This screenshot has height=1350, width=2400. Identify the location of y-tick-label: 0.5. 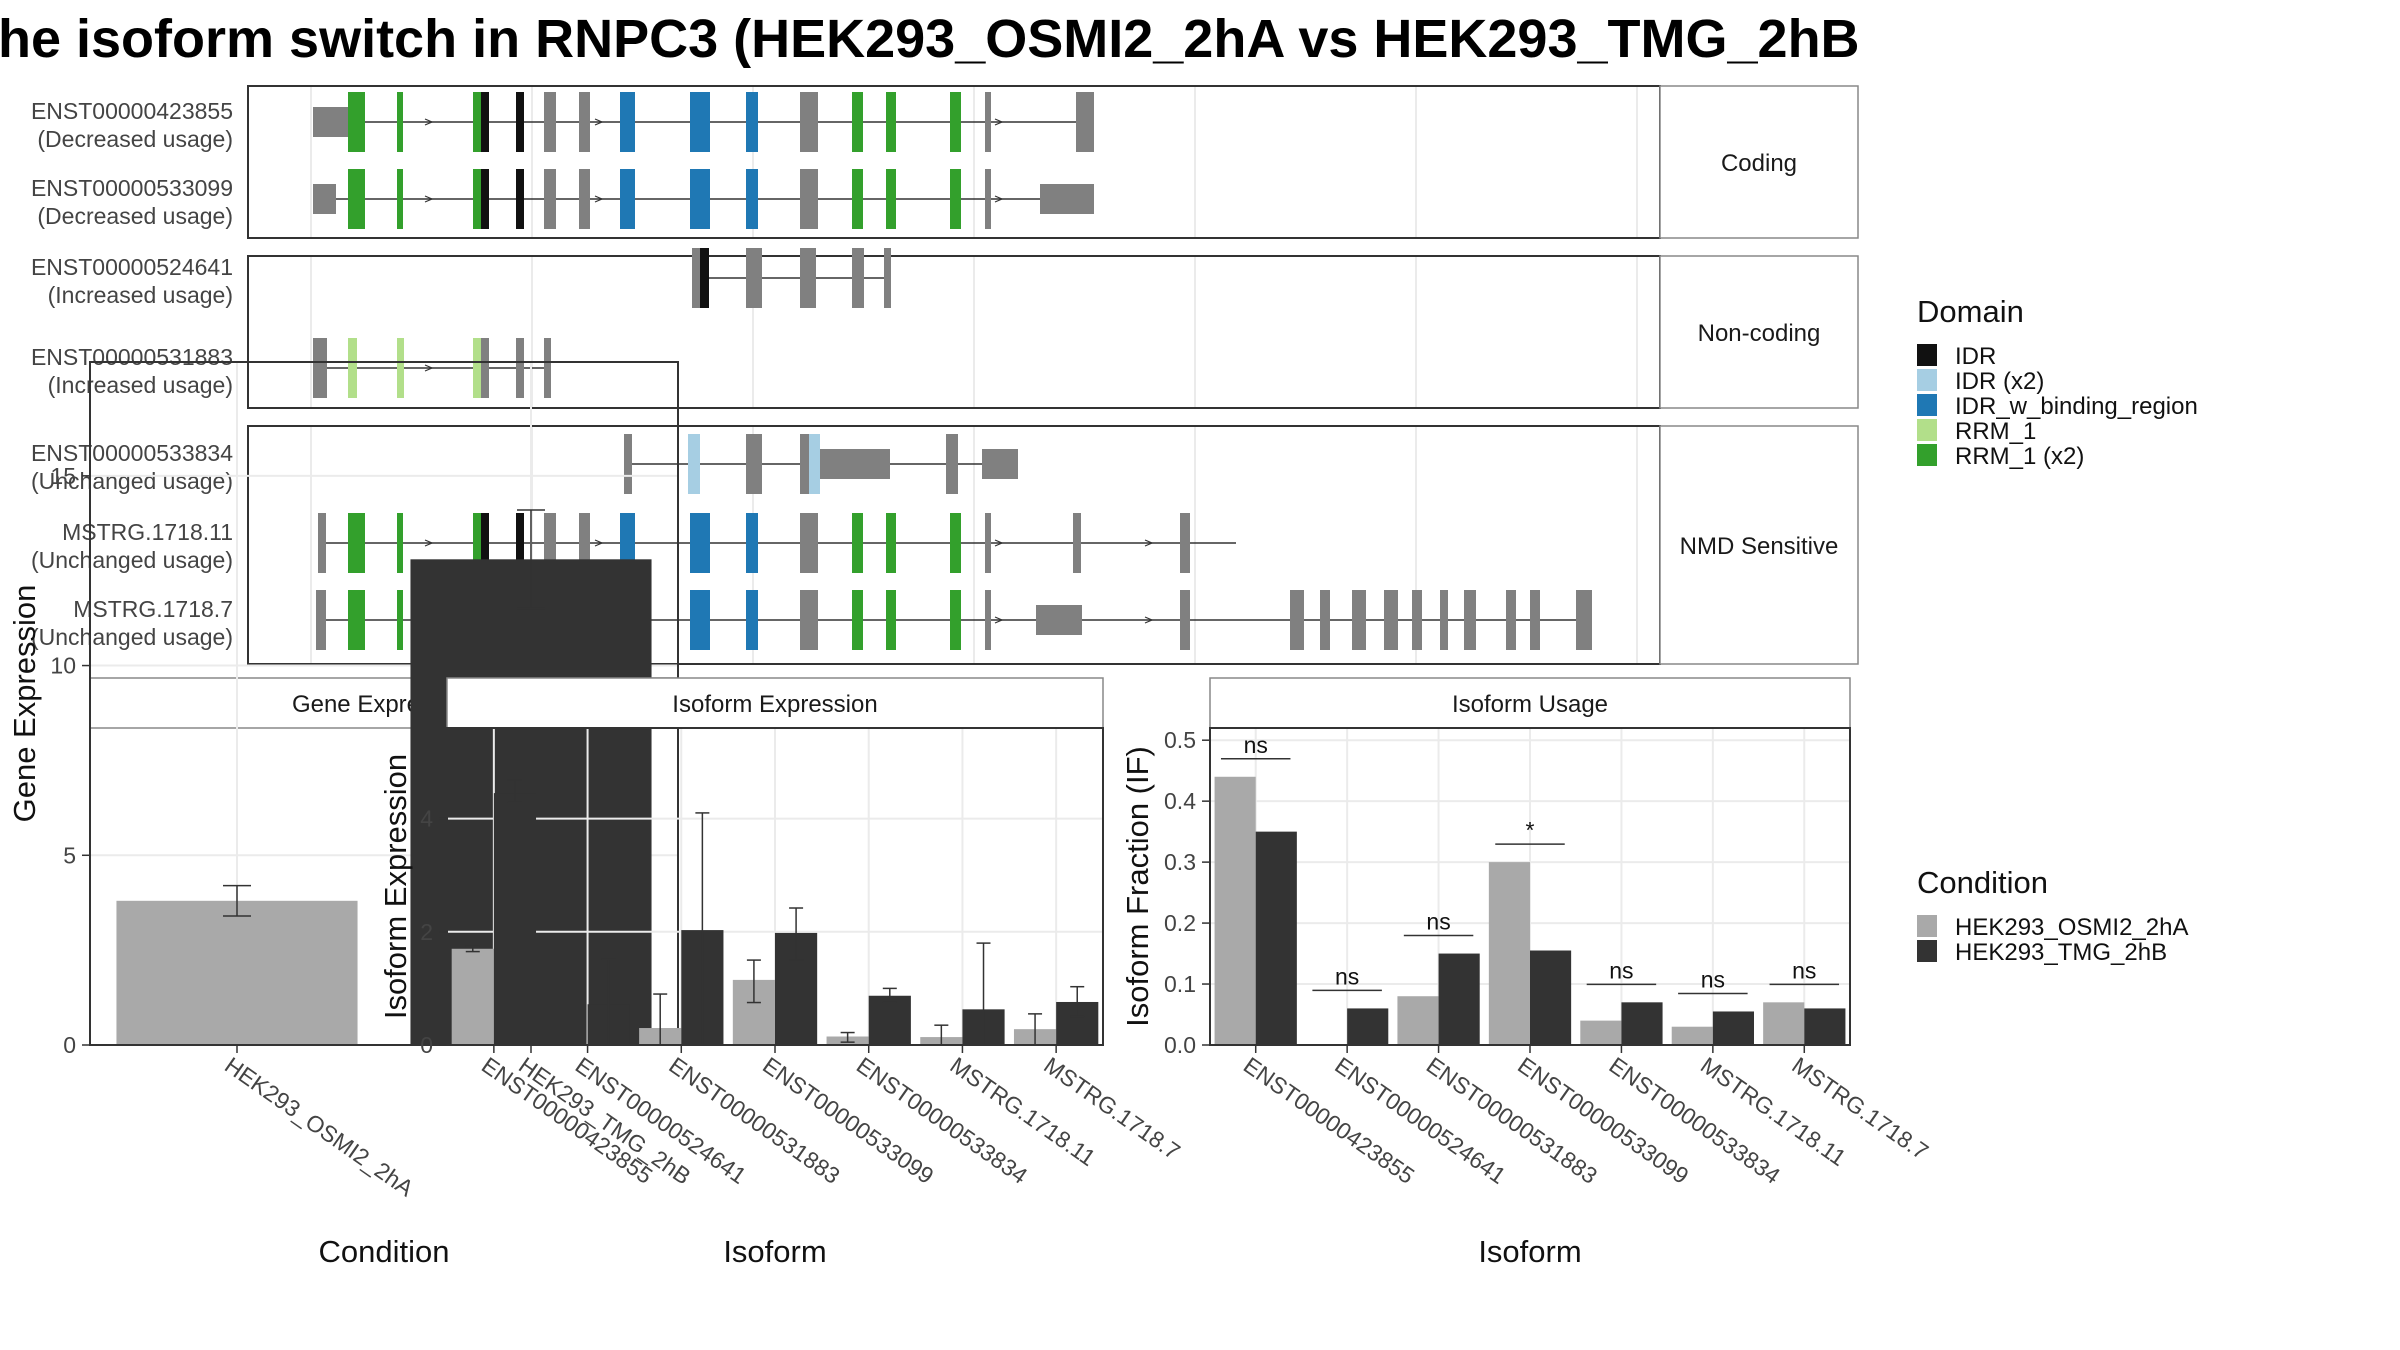
(1180, 740).